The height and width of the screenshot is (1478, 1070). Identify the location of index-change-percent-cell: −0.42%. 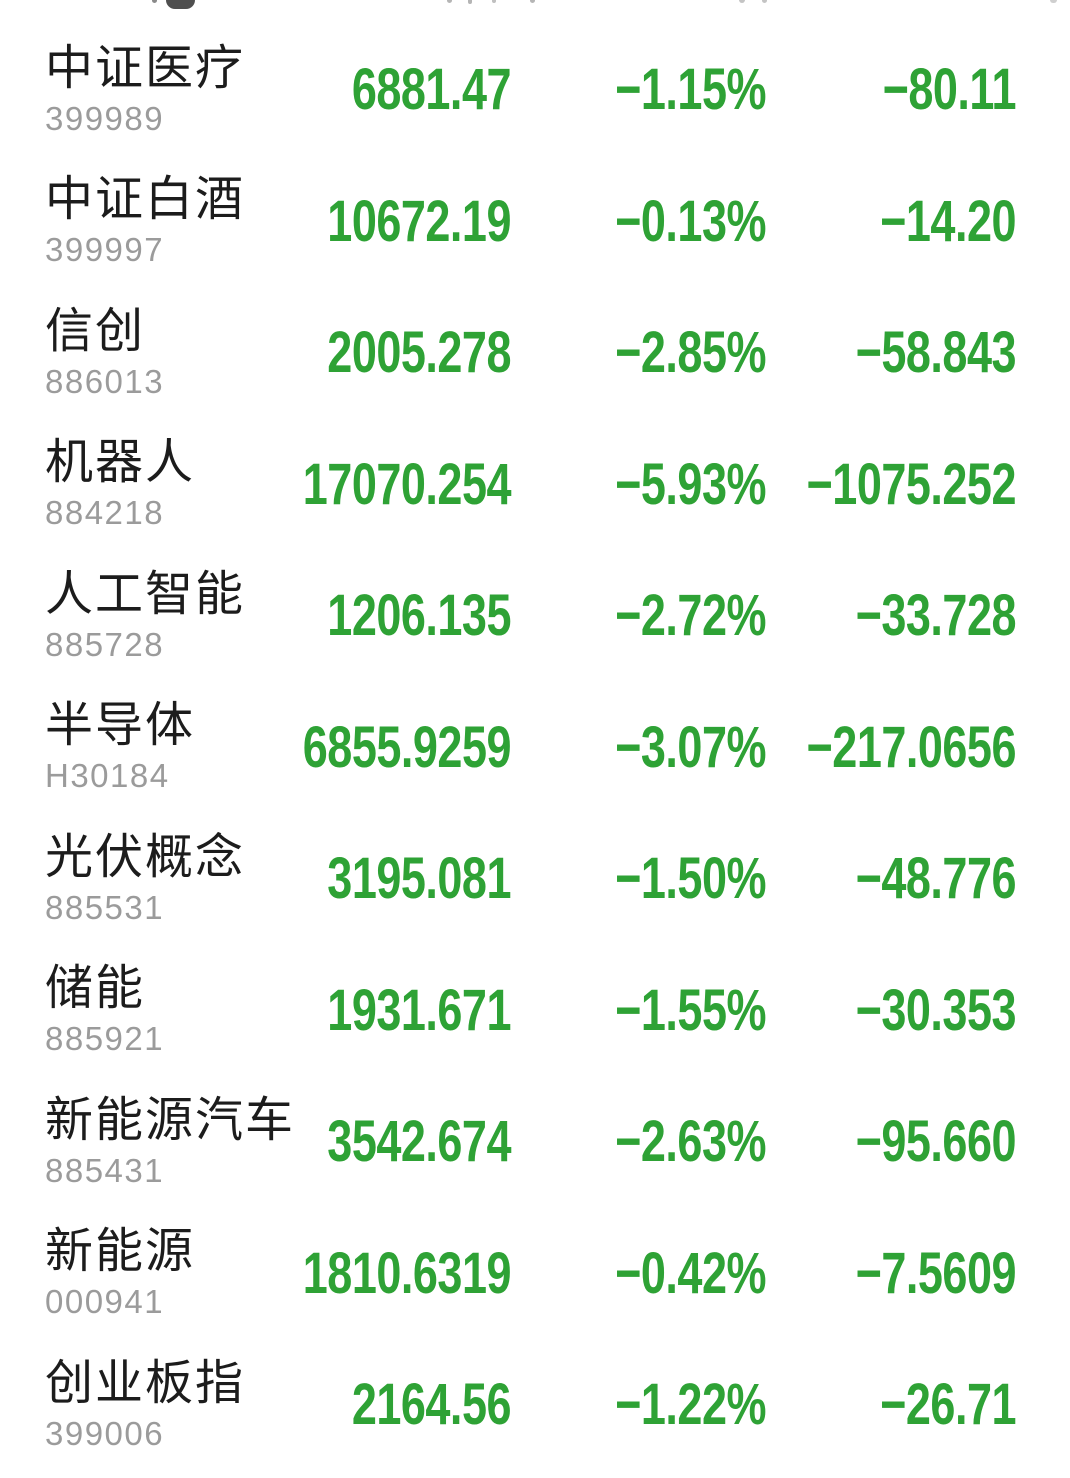
(638, 1272).